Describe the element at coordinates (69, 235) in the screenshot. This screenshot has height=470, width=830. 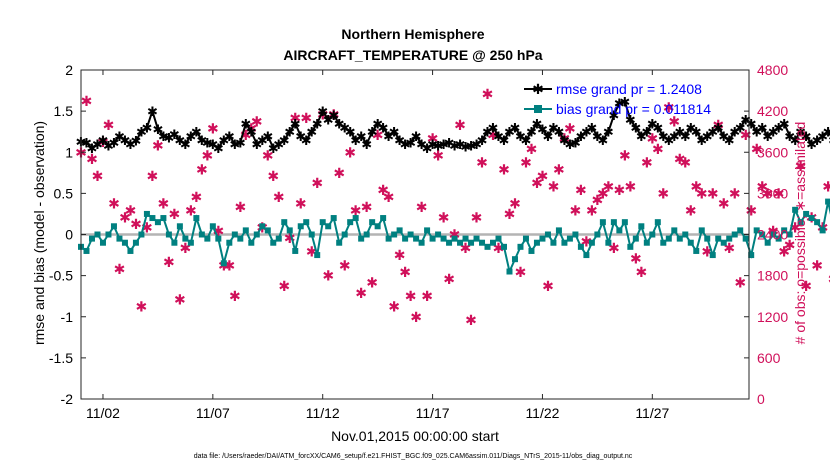
I see `left-y-tick-label: 0` at that location.